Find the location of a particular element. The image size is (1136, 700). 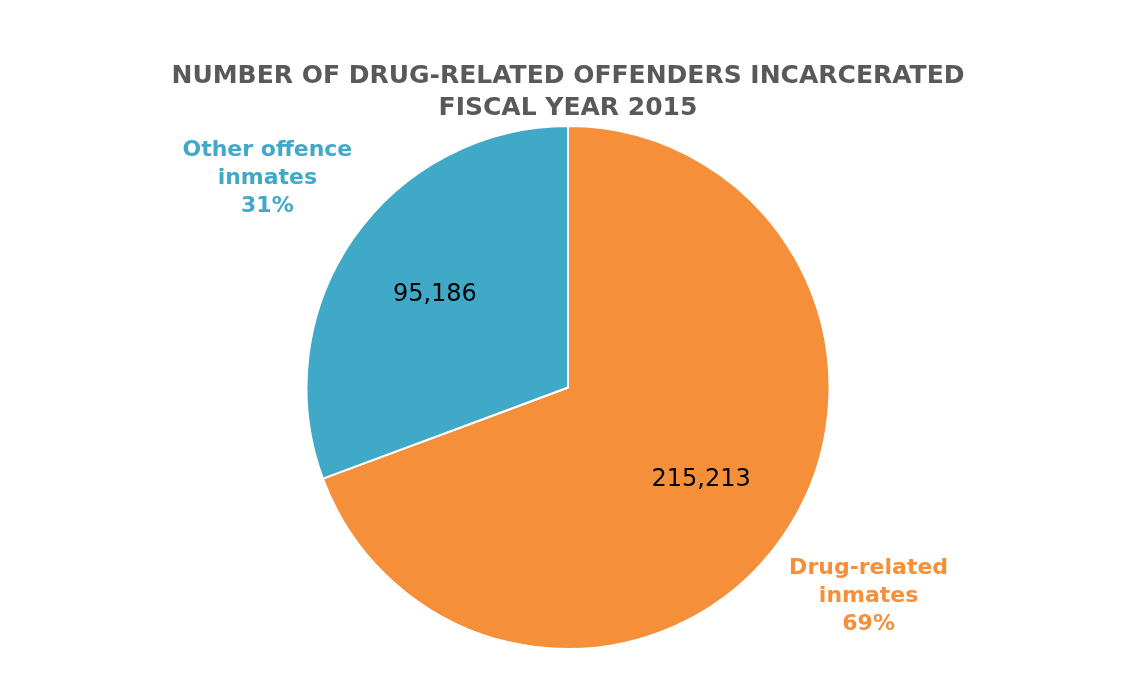

slice-label: Drug-related inmates is located at coordinates (869, 581).